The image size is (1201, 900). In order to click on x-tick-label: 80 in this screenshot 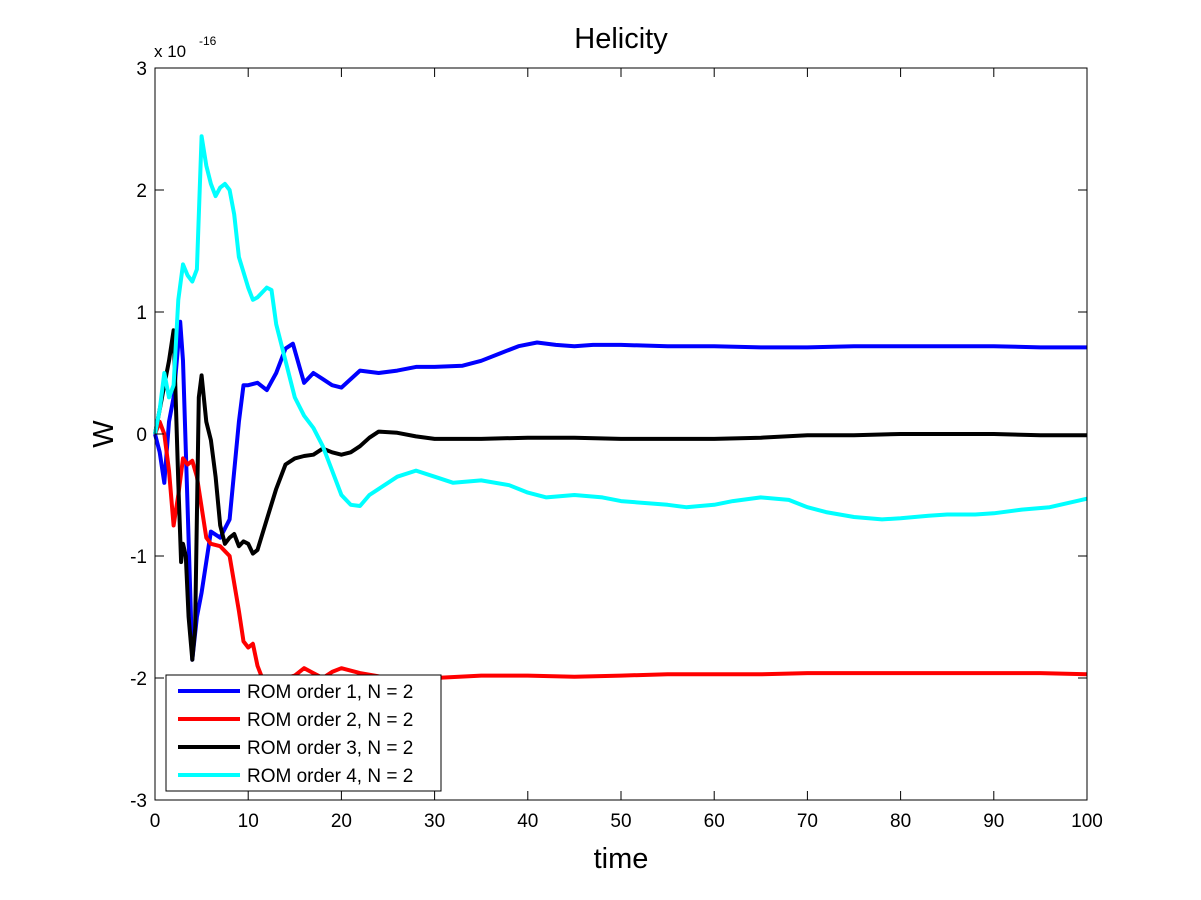, I will do `click(900, 821)`.